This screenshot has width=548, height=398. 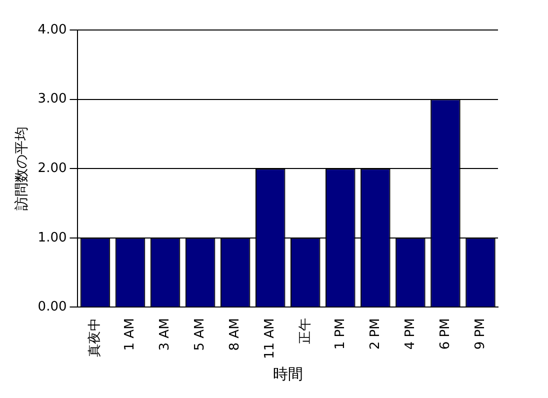 I want to click on y-tick-label: 4.00, so click(x=52, y=30).